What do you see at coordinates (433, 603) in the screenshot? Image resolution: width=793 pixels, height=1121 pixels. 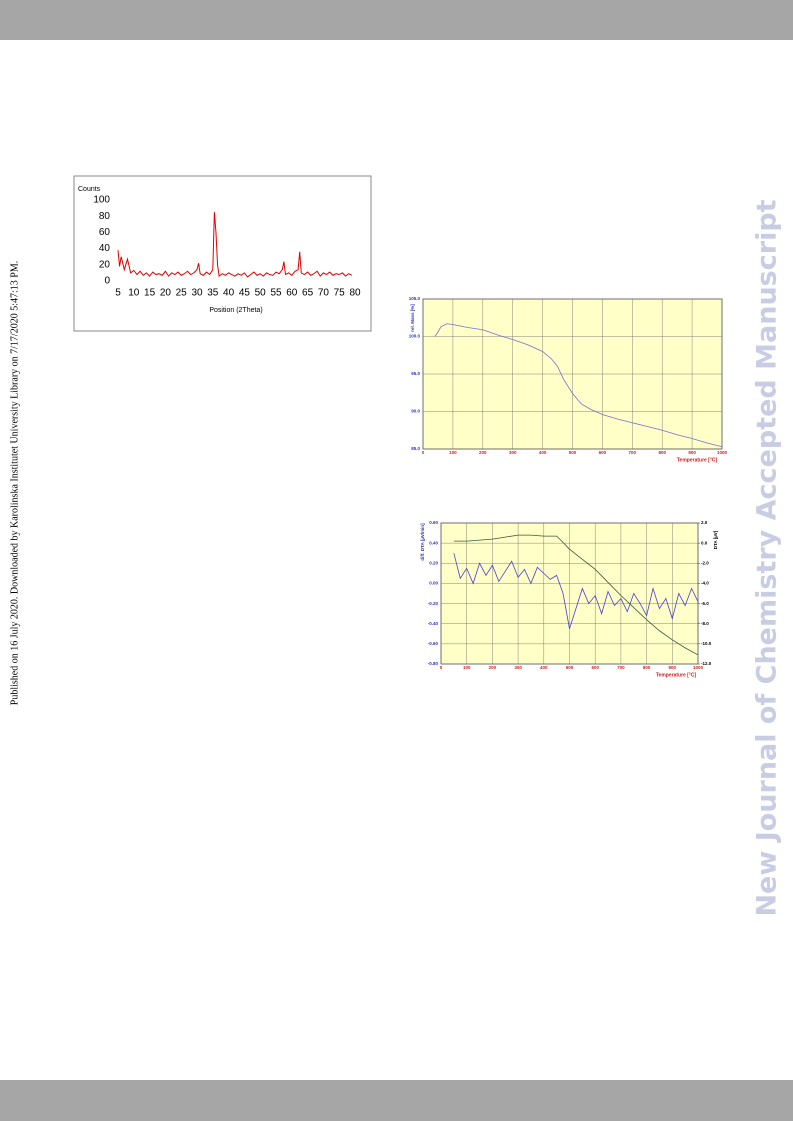 I see `y-tick-label: -0.20` at bounding box center [433, 603].